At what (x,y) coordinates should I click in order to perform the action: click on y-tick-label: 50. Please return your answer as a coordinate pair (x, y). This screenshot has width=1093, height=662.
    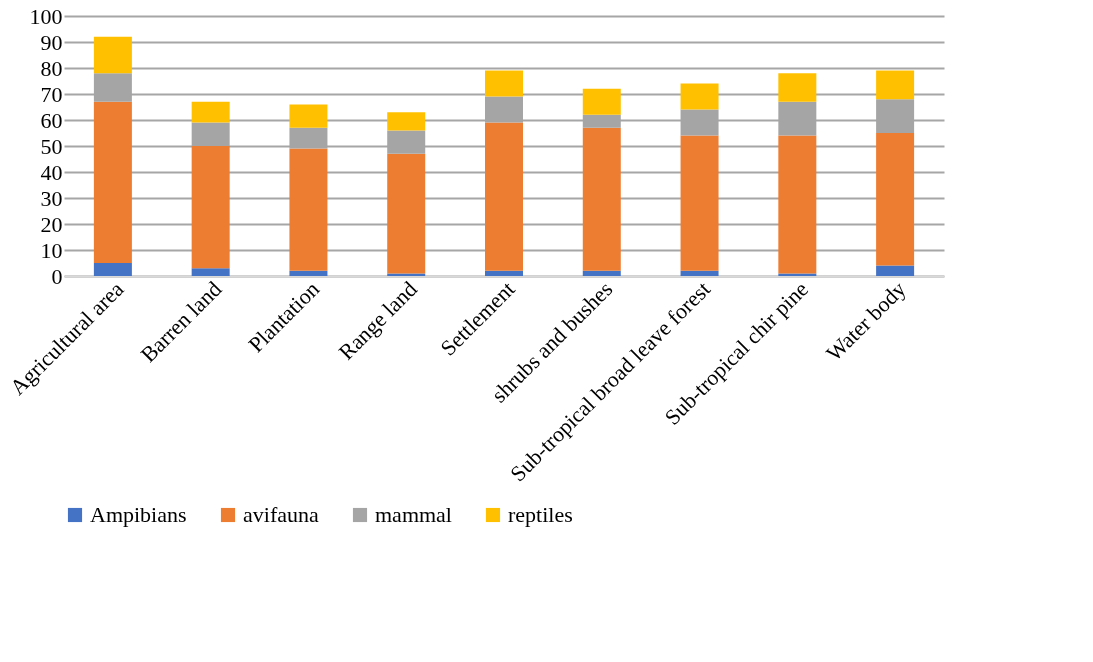
    Looking at the image, I should click on (51, 146).